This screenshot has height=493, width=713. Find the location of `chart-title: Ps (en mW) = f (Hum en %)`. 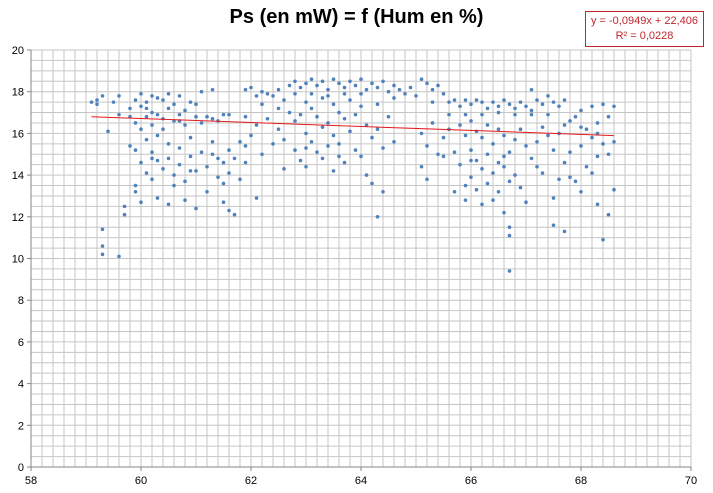

chart-title: Ps (en mW) = f (Hum en %) is located at coordinates (356, 17).